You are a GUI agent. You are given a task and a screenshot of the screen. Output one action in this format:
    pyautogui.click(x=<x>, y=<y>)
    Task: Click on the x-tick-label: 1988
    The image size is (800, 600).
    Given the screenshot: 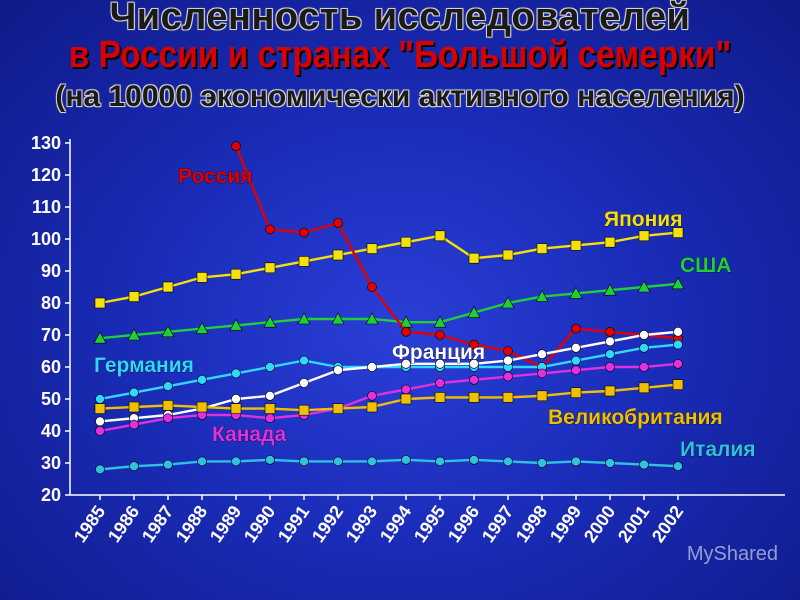 What is the action you would take?
    pyautogui.click(x=191, y=524)
    